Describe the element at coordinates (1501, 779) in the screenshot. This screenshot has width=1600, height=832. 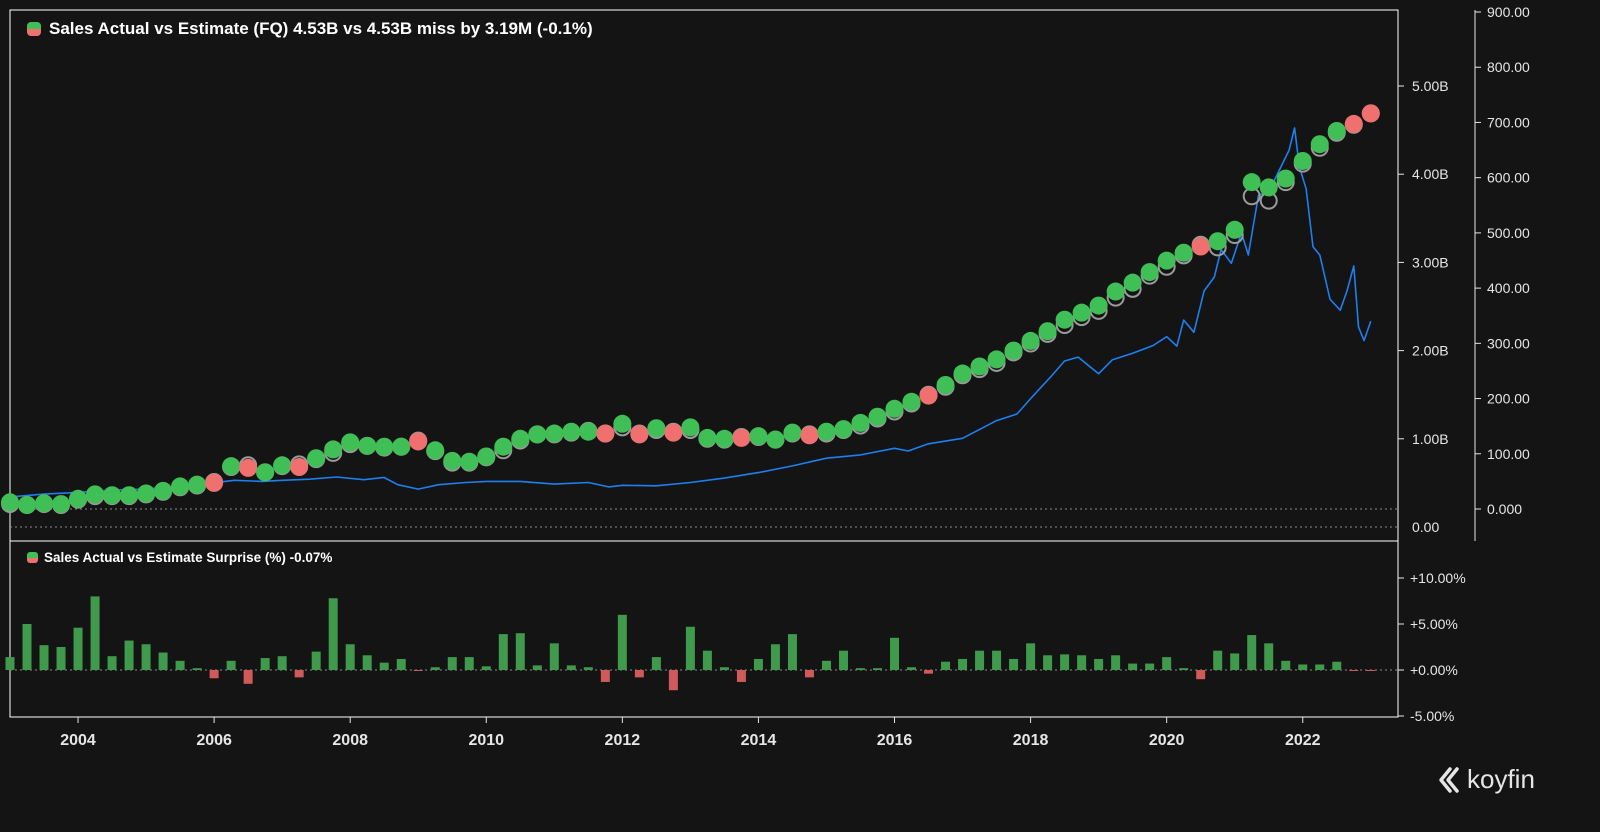
I see `brand-name: koyfin` at that location.